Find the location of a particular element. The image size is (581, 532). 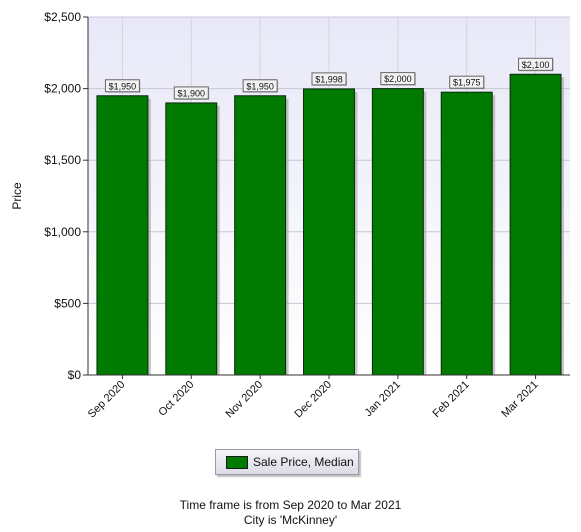

data-label-text: $2,100 is located at coordinates (536, 65).